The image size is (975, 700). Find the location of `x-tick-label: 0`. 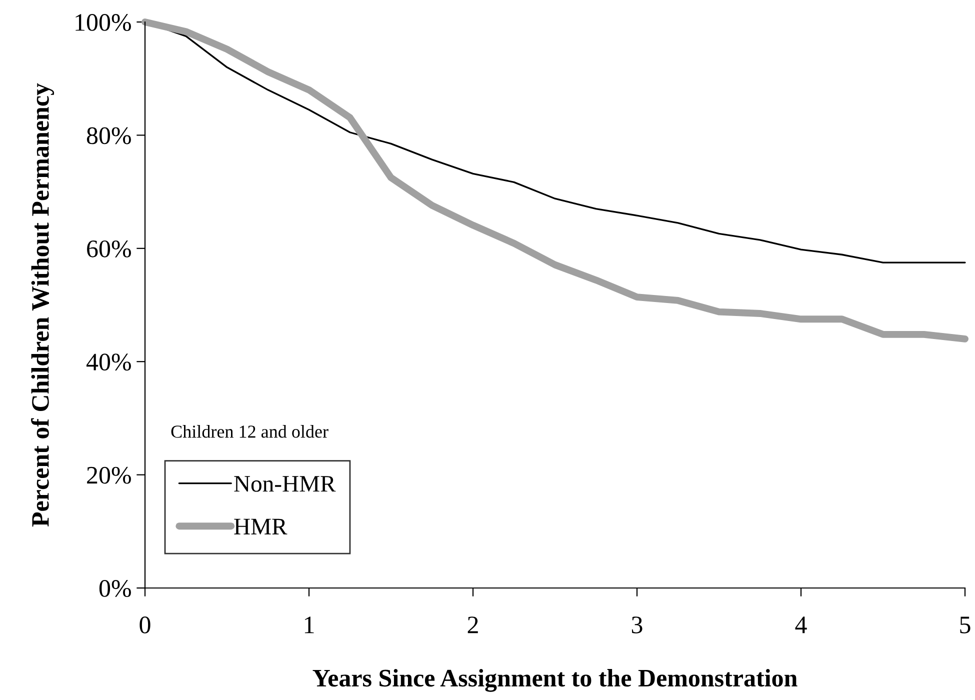

x-tick-label: 0 is located at coordinates (145, 625).